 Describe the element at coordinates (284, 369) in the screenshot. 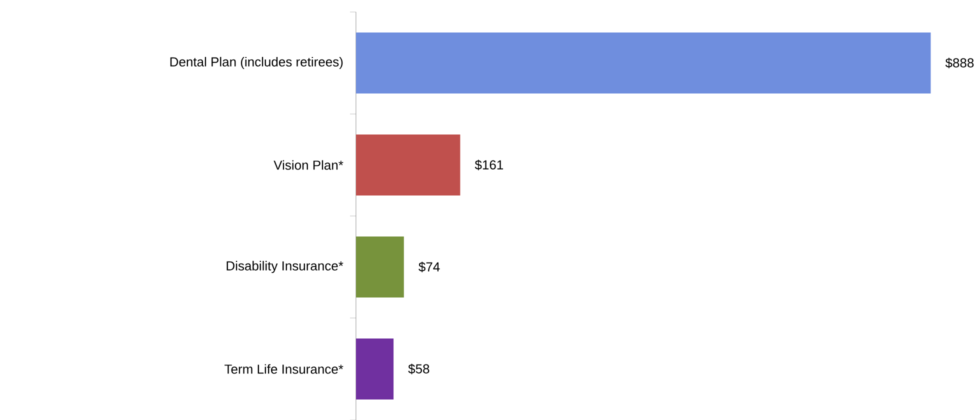

I see `y-tick-label: Term Life Insurance*` at that location.